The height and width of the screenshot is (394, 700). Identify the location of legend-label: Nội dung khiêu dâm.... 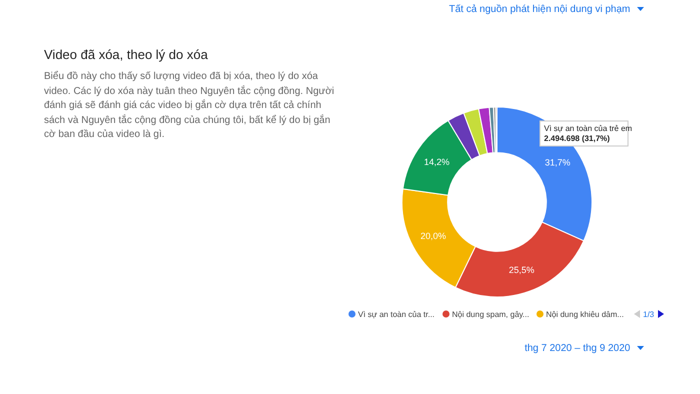
(585, 314).